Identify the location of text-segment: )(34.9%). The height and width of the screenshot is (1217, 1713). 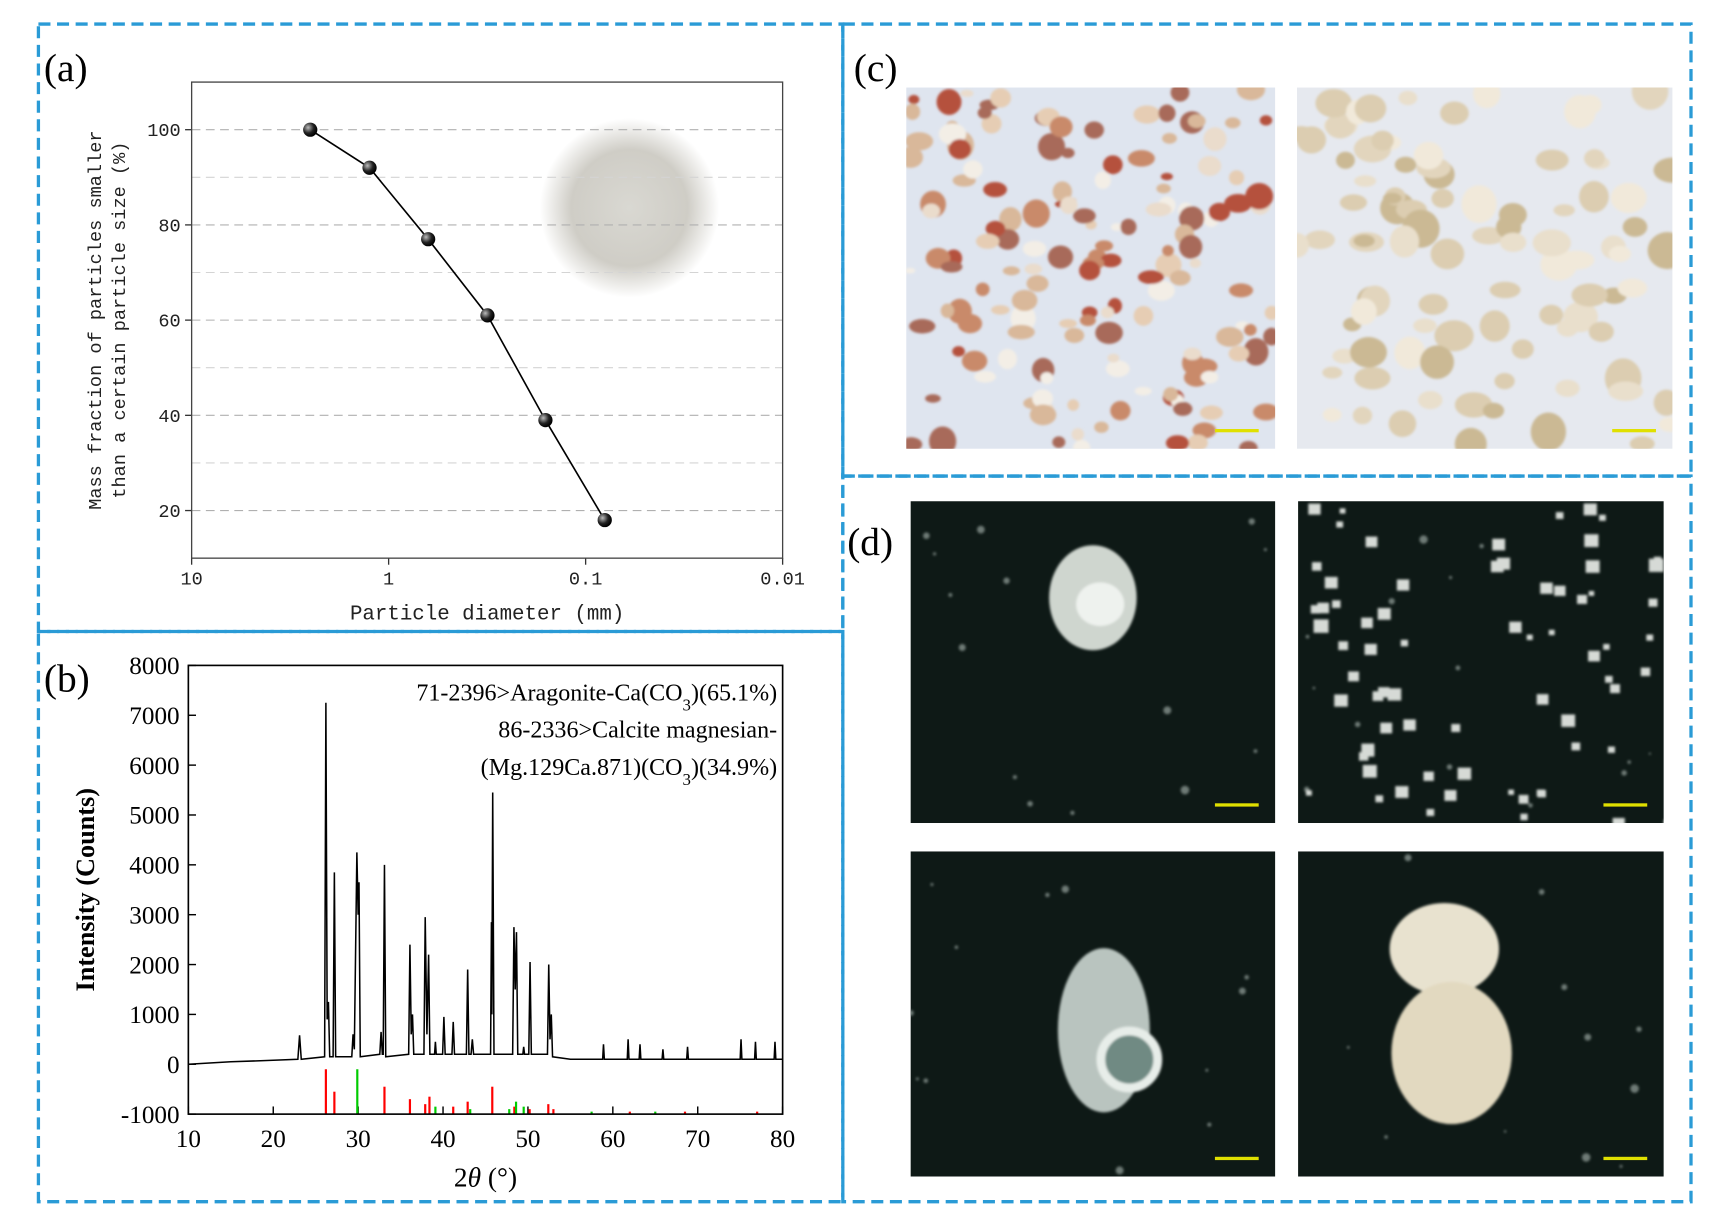
(734, 768).